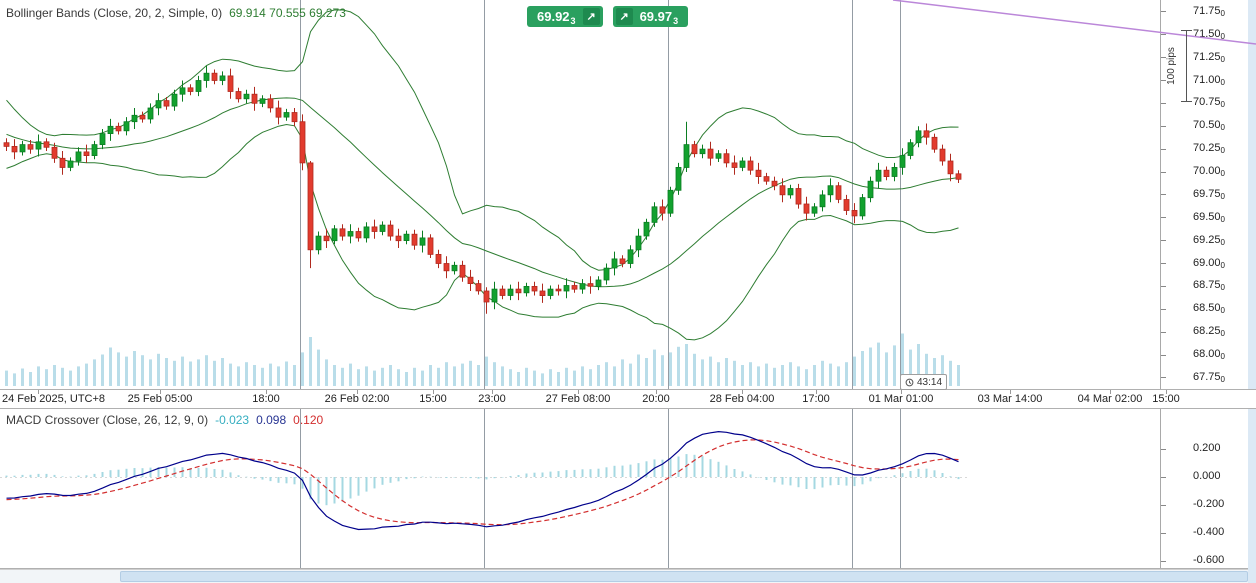 This screenshot has width=1256, height=583. I want to click on macd-histogram-value: -0.023, so click(232, 420).